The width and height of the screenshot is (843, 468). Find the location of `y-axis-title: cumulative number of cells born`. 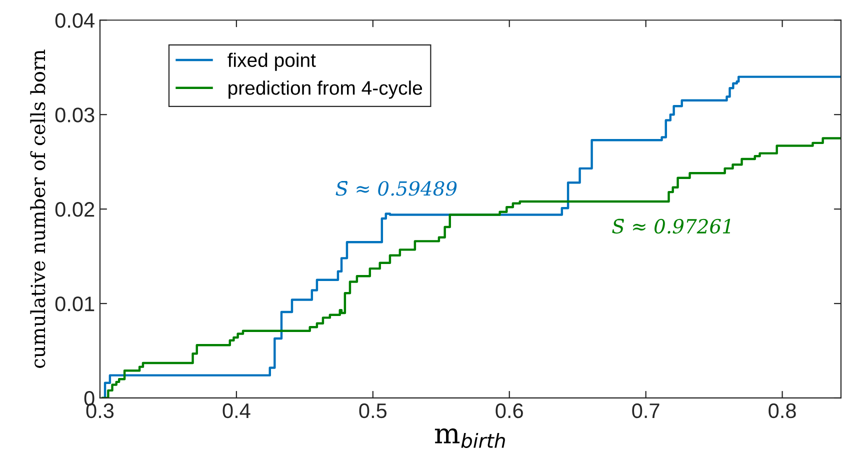

y-axis-title: cumulative number of cells born is located at coordinates (38, 209).